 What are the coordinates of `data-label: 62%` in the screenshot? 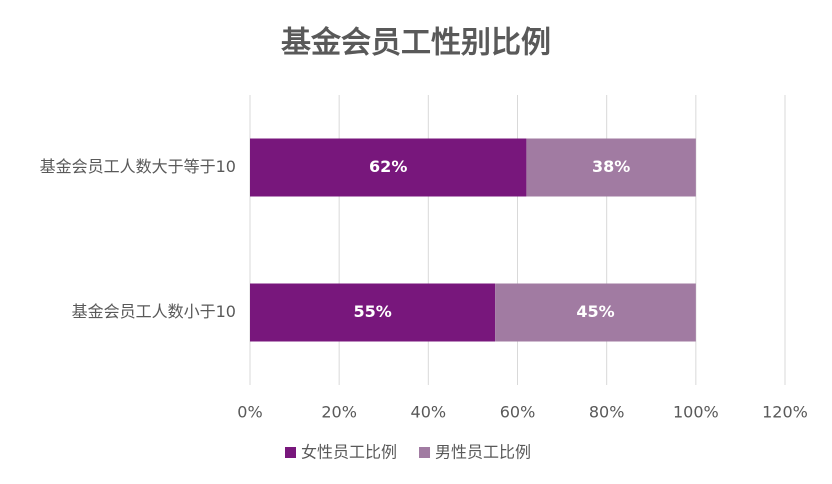 It's located at (388, 166).